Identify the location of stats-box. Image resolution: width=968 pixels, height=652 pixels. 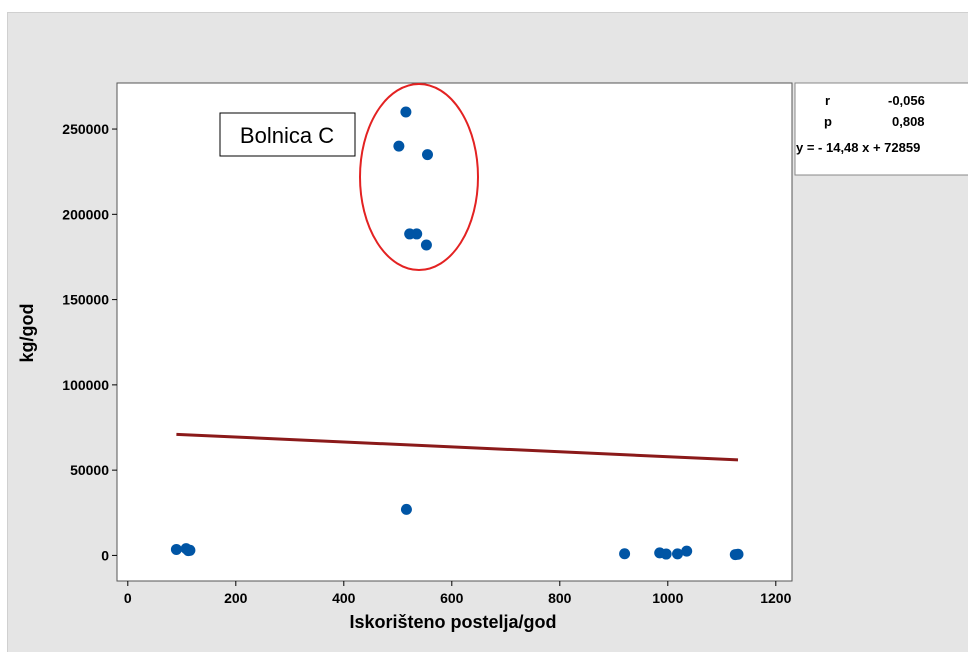
(881, 129).